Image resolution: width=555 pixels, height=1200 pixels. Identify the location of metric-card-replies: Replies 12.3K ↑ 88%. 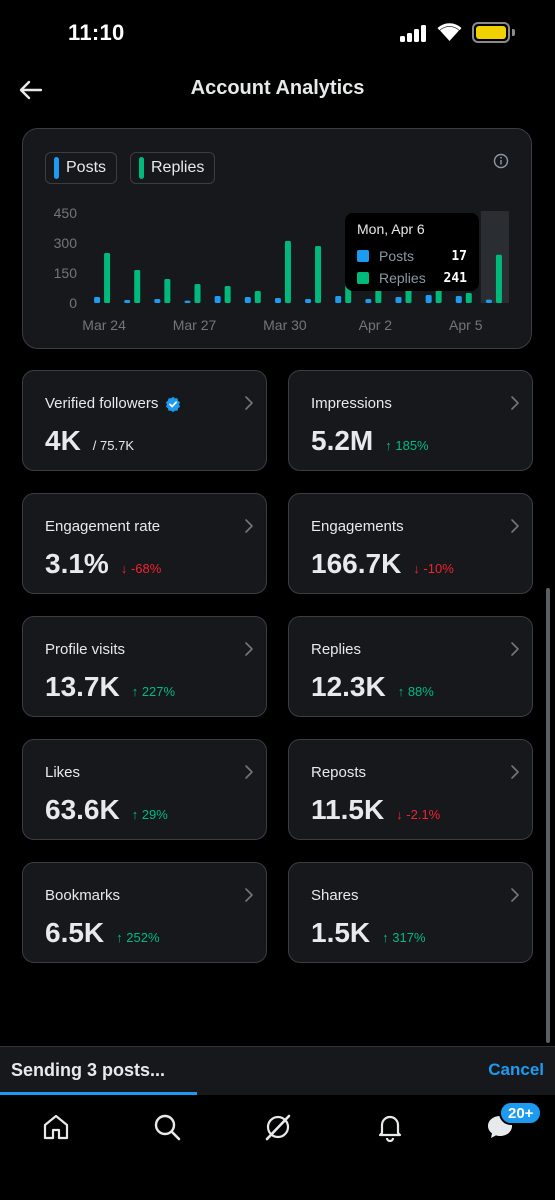
(410, 666).